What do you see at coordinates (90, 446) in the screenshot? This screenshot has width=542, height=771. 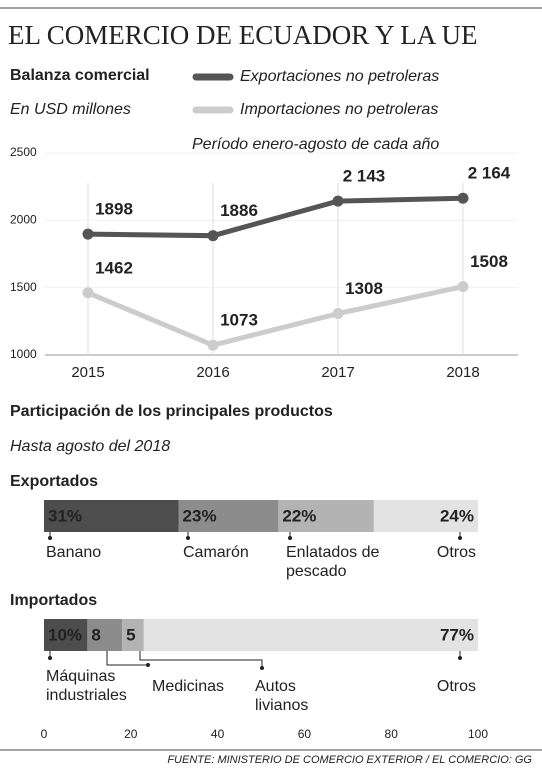 I see `bar-chart-subtitle: Hasta agosto del 2018` at bounding box center [90, 446].